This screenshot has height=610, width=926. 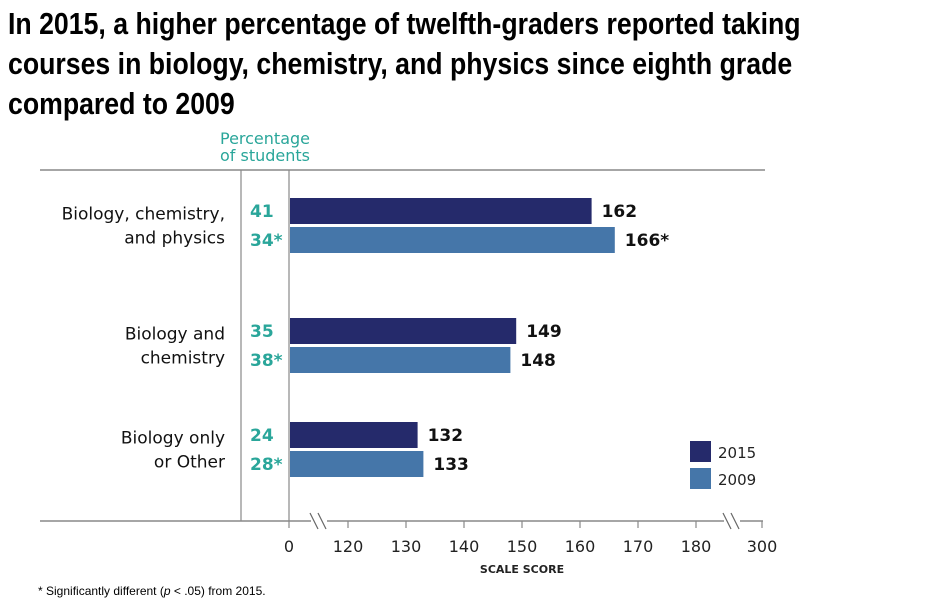 I want to click on bar-value-label: 149, so click(x=544, y=332).